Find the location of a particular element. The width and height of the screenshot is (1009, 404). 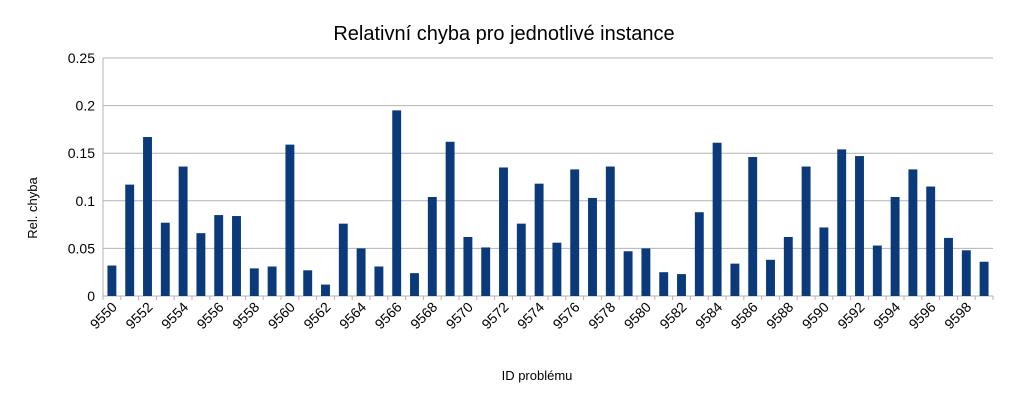

x-tick-label: 9564 is located at coordinates (352, 315).